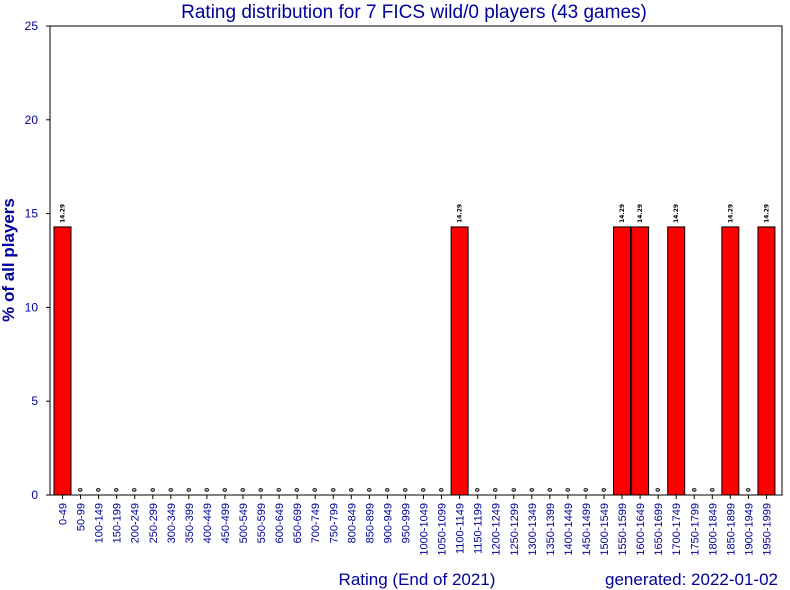  I want to click on x-tick-label: 200-249, so click(136, 523).